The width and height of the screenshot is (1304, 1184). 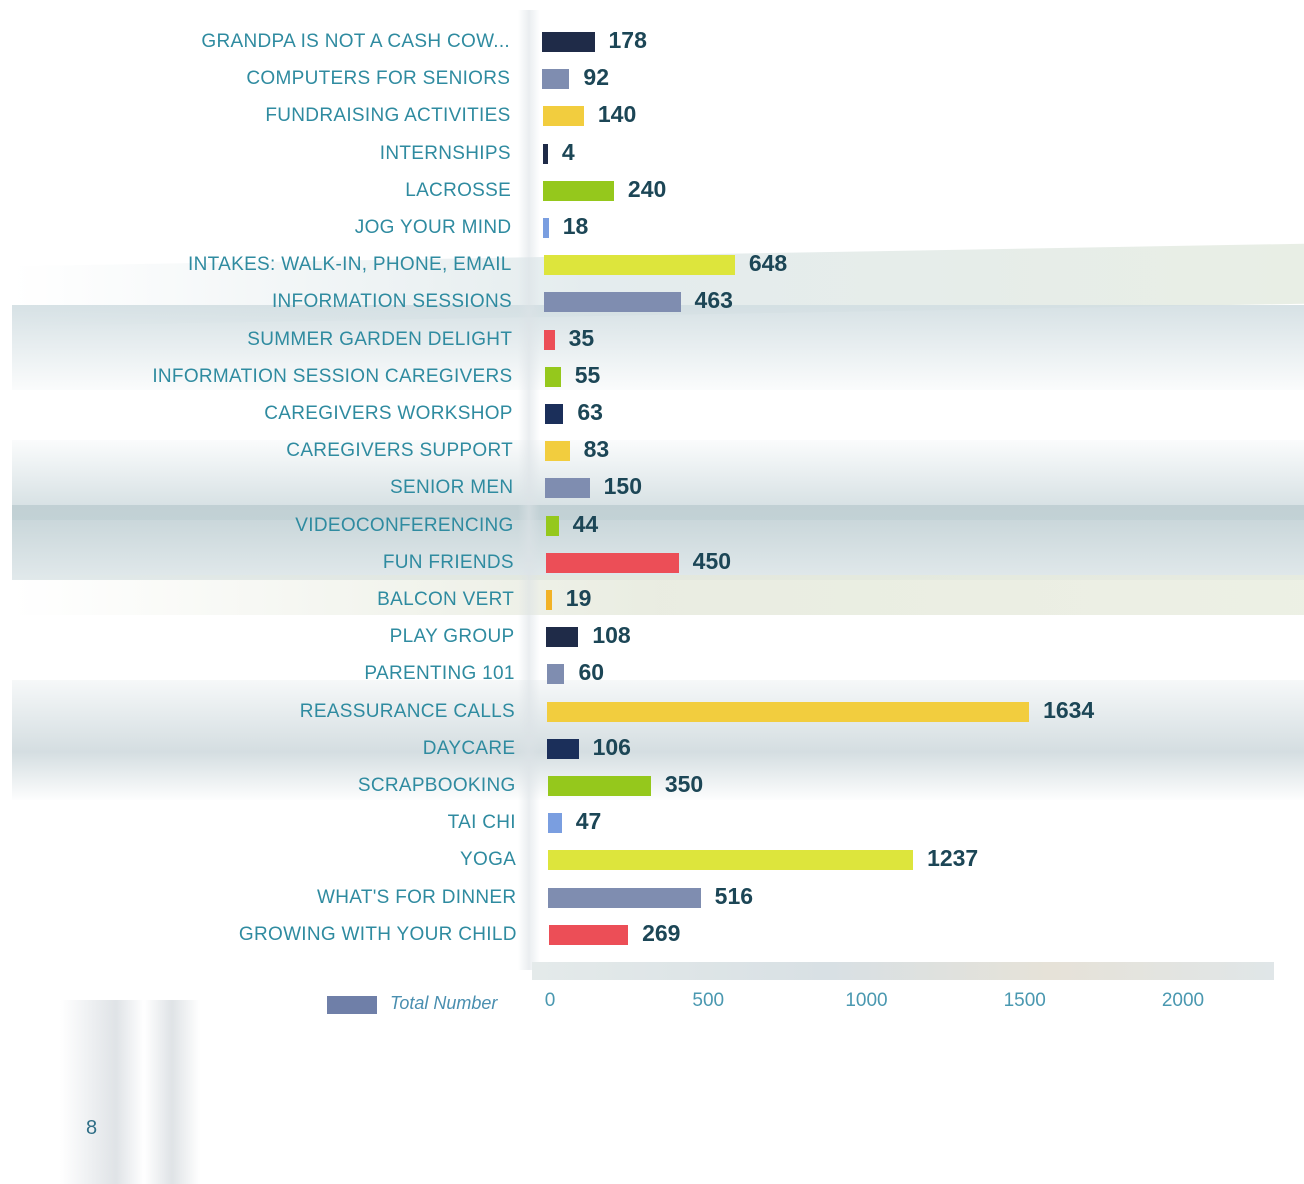 I want to click on value-label: 450, so click(x=712, y=561).